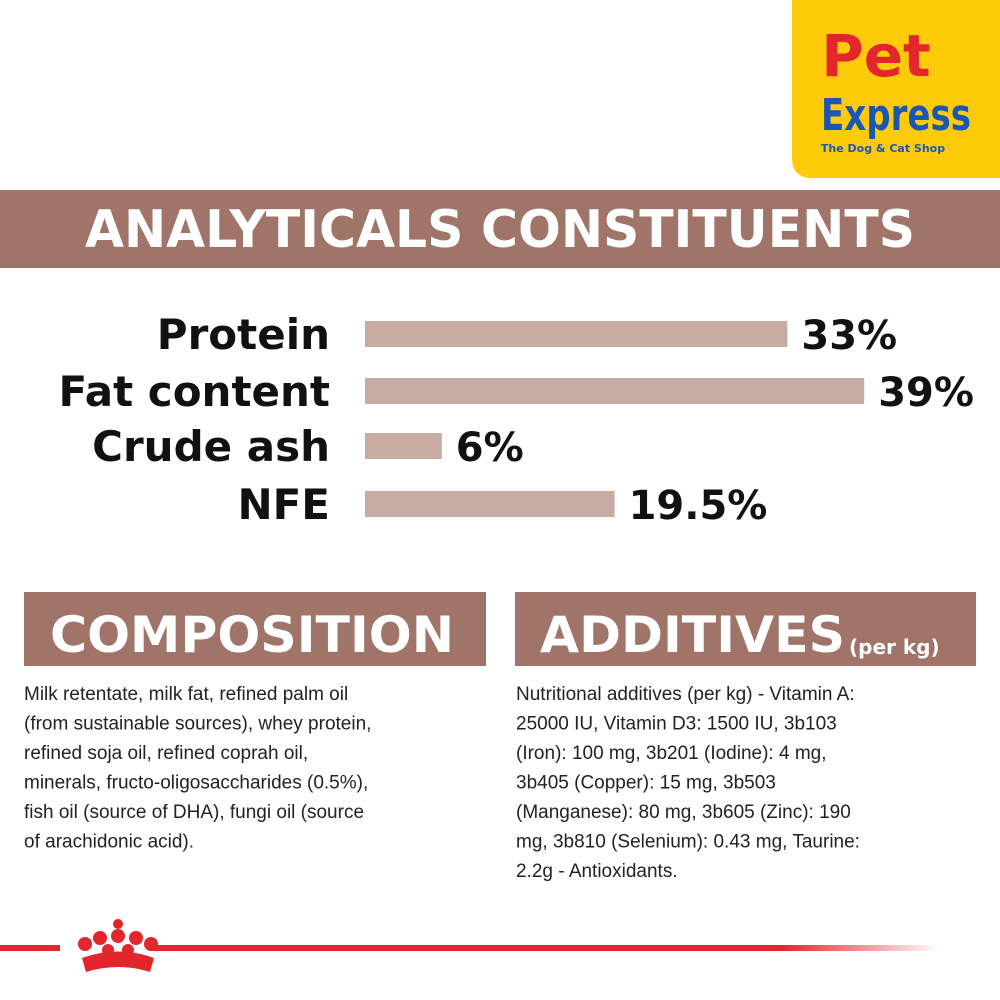 This screenshot has height=1000, width=1000. I want to click on additives-line: (Iron): 100 mg, 3b201 (Iodine): 4 mg,, so click(671, 753).